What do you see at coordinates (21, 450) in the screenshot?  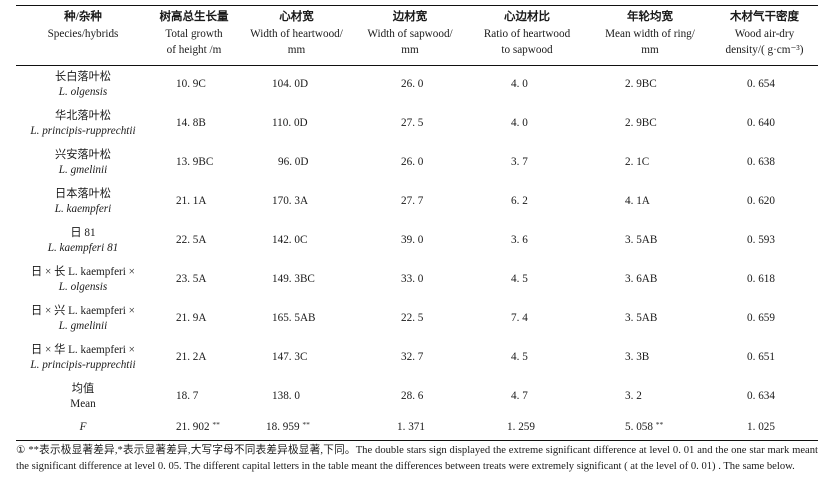 I see `footnote-marker: ①` at bounding box center [21, 450].